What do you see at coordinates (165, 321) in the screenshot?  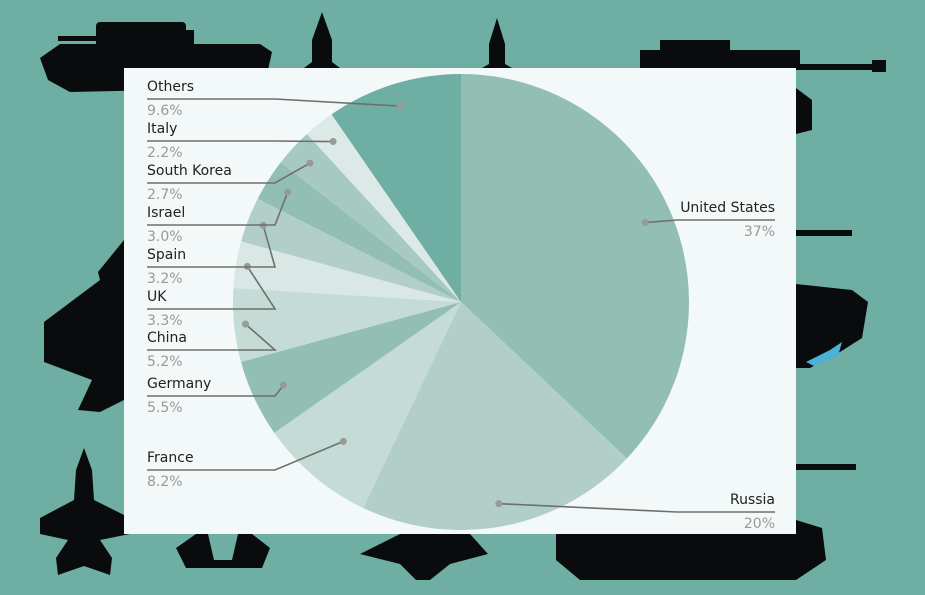 I see `slice-value-uk: 3.3%` at bounding box center [165, 321].